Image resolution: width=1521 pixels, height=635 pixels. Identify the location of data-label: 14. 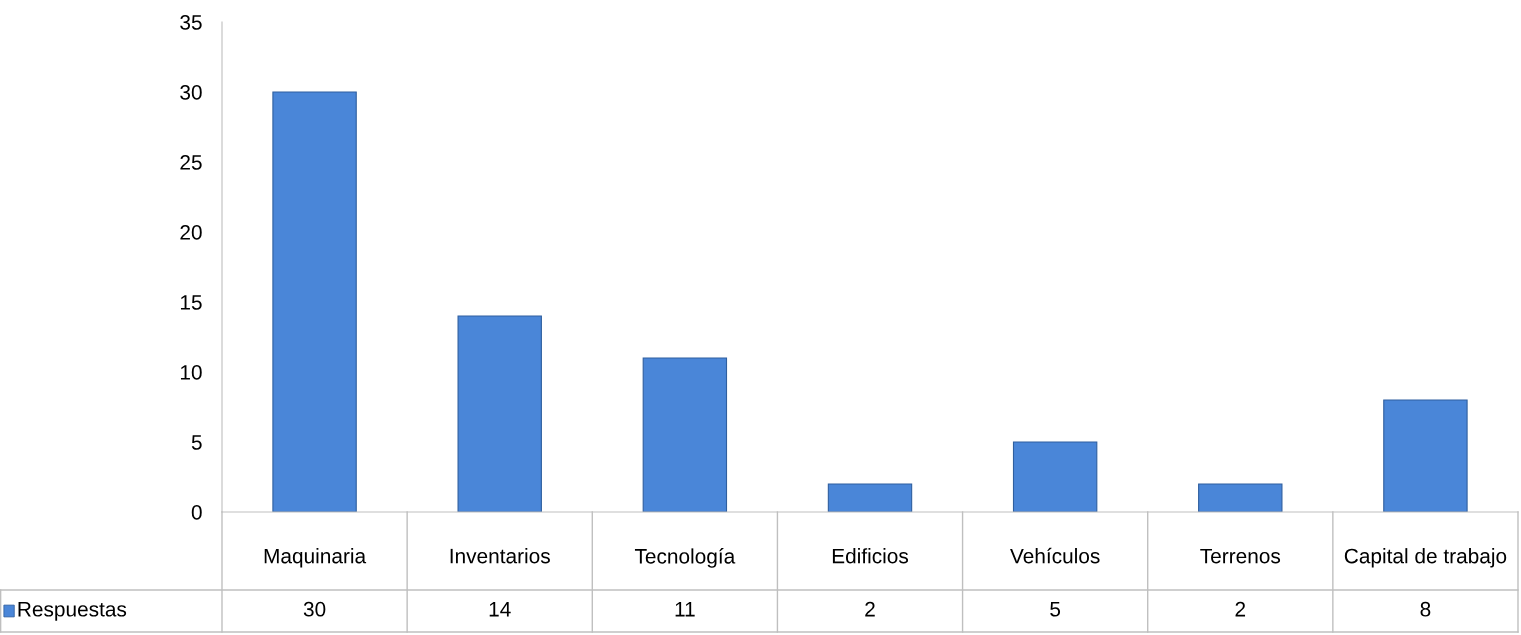
(500, 609).